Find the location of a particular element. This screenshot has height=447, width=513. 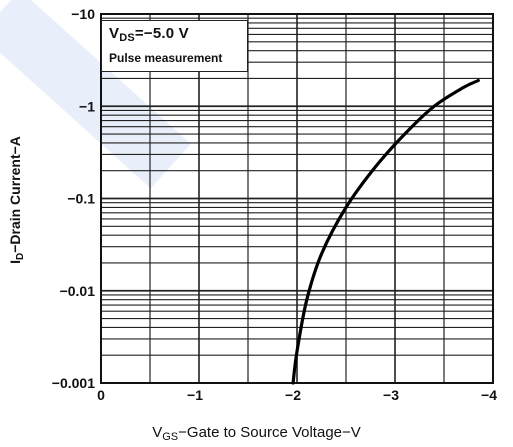

y-tick-label: −10 is located at coordinates (83, 14).